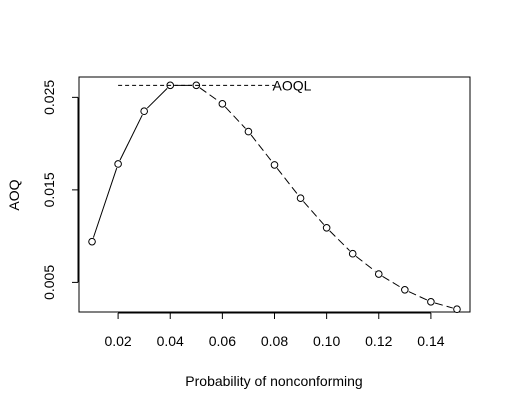  Describe the element at coordinates (274, 330) in the screenshot. I see `x-axis: 0.02 0.04 0.06 0.08 0.10 0.12 0.14` at that location.